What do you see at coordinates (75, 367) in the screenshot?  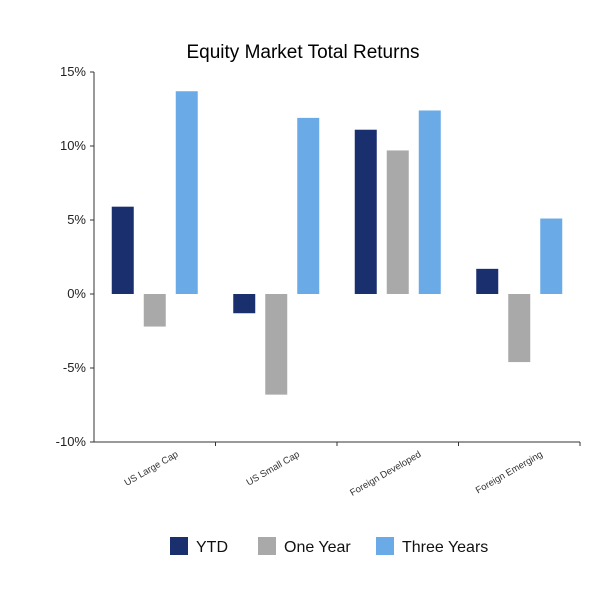 I see `y-tick-label: -5%` at bounding box center [75, 367].